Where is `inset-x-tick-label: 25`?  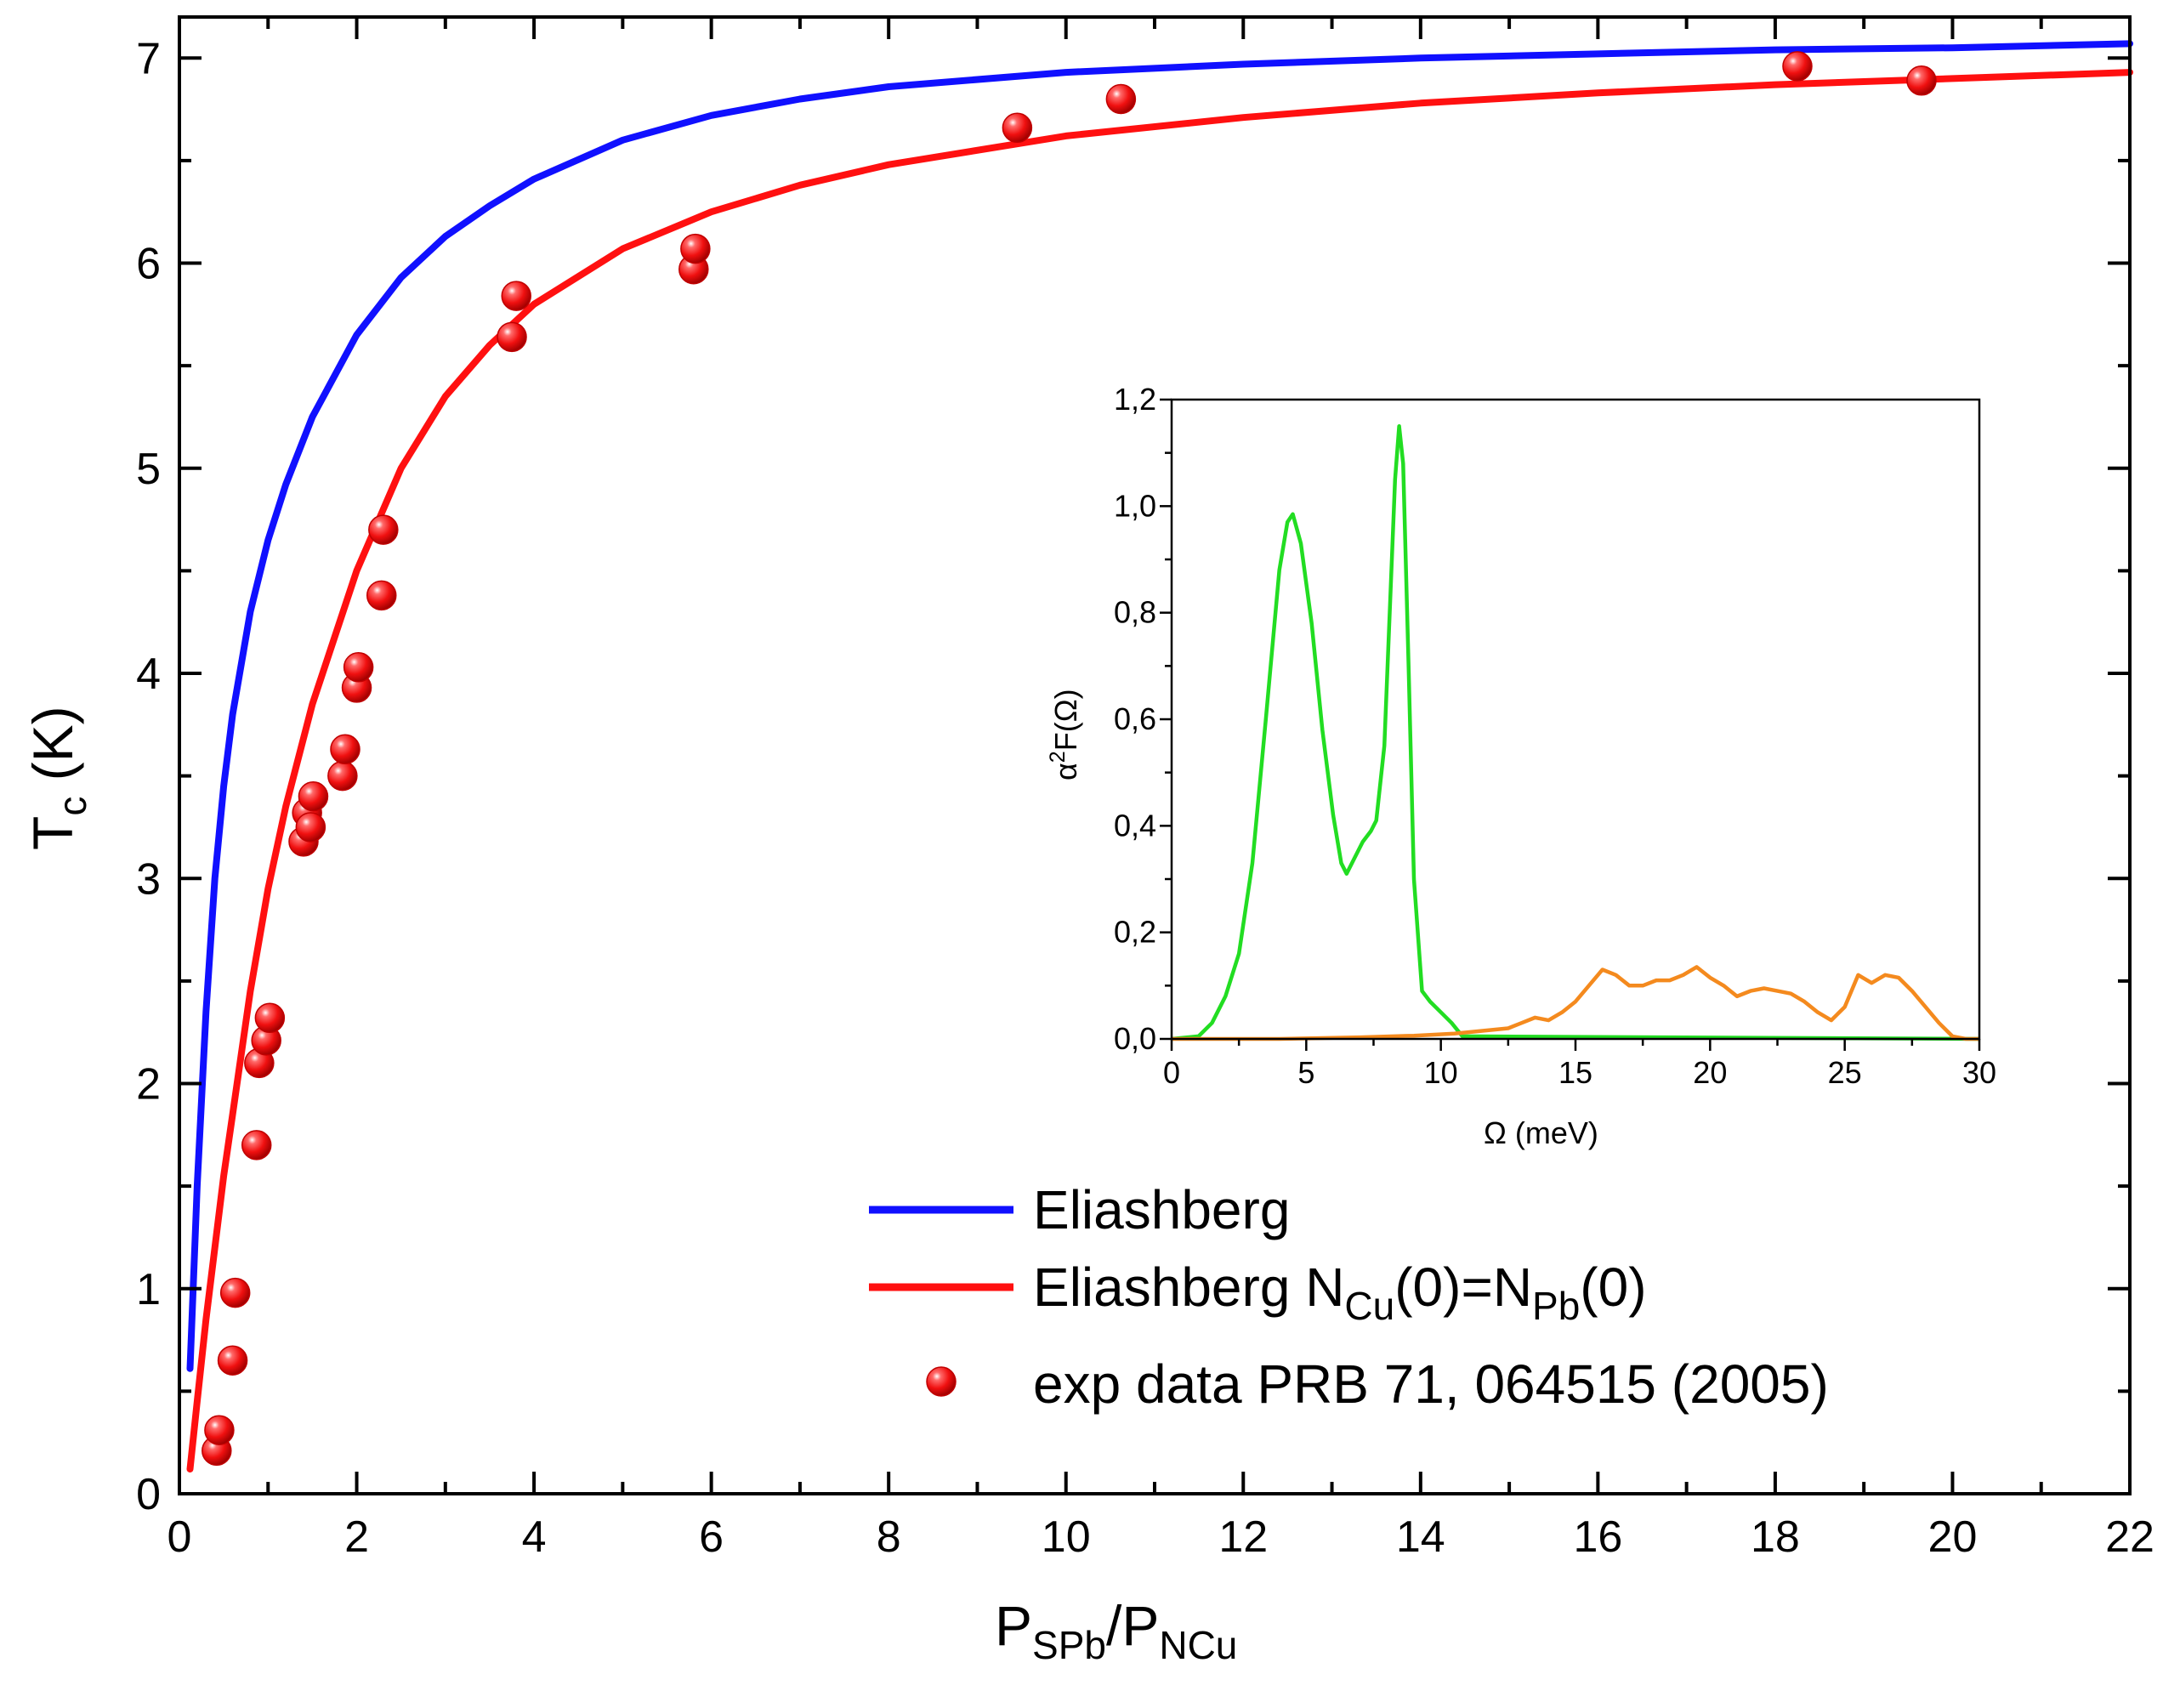 inset-x-tick-label: 25 is located at coordinates (1845, 1072).